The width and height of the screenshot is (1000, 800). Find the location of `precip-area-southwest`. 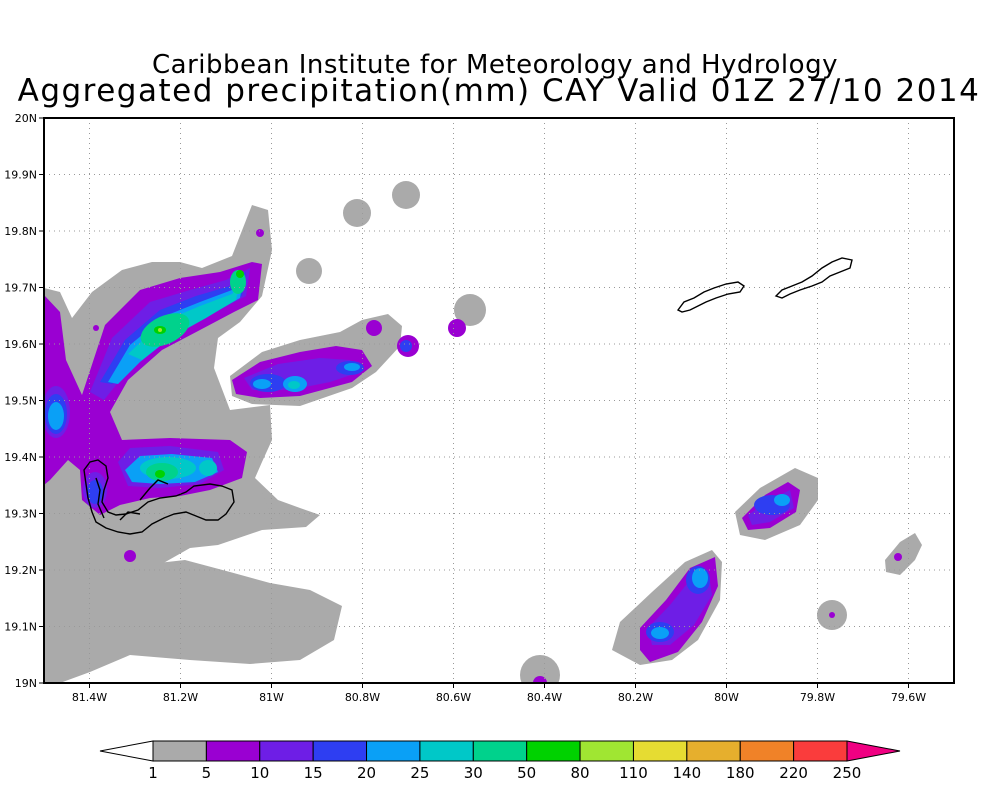

precip-area-southwest is located at coordinates (193, 621).